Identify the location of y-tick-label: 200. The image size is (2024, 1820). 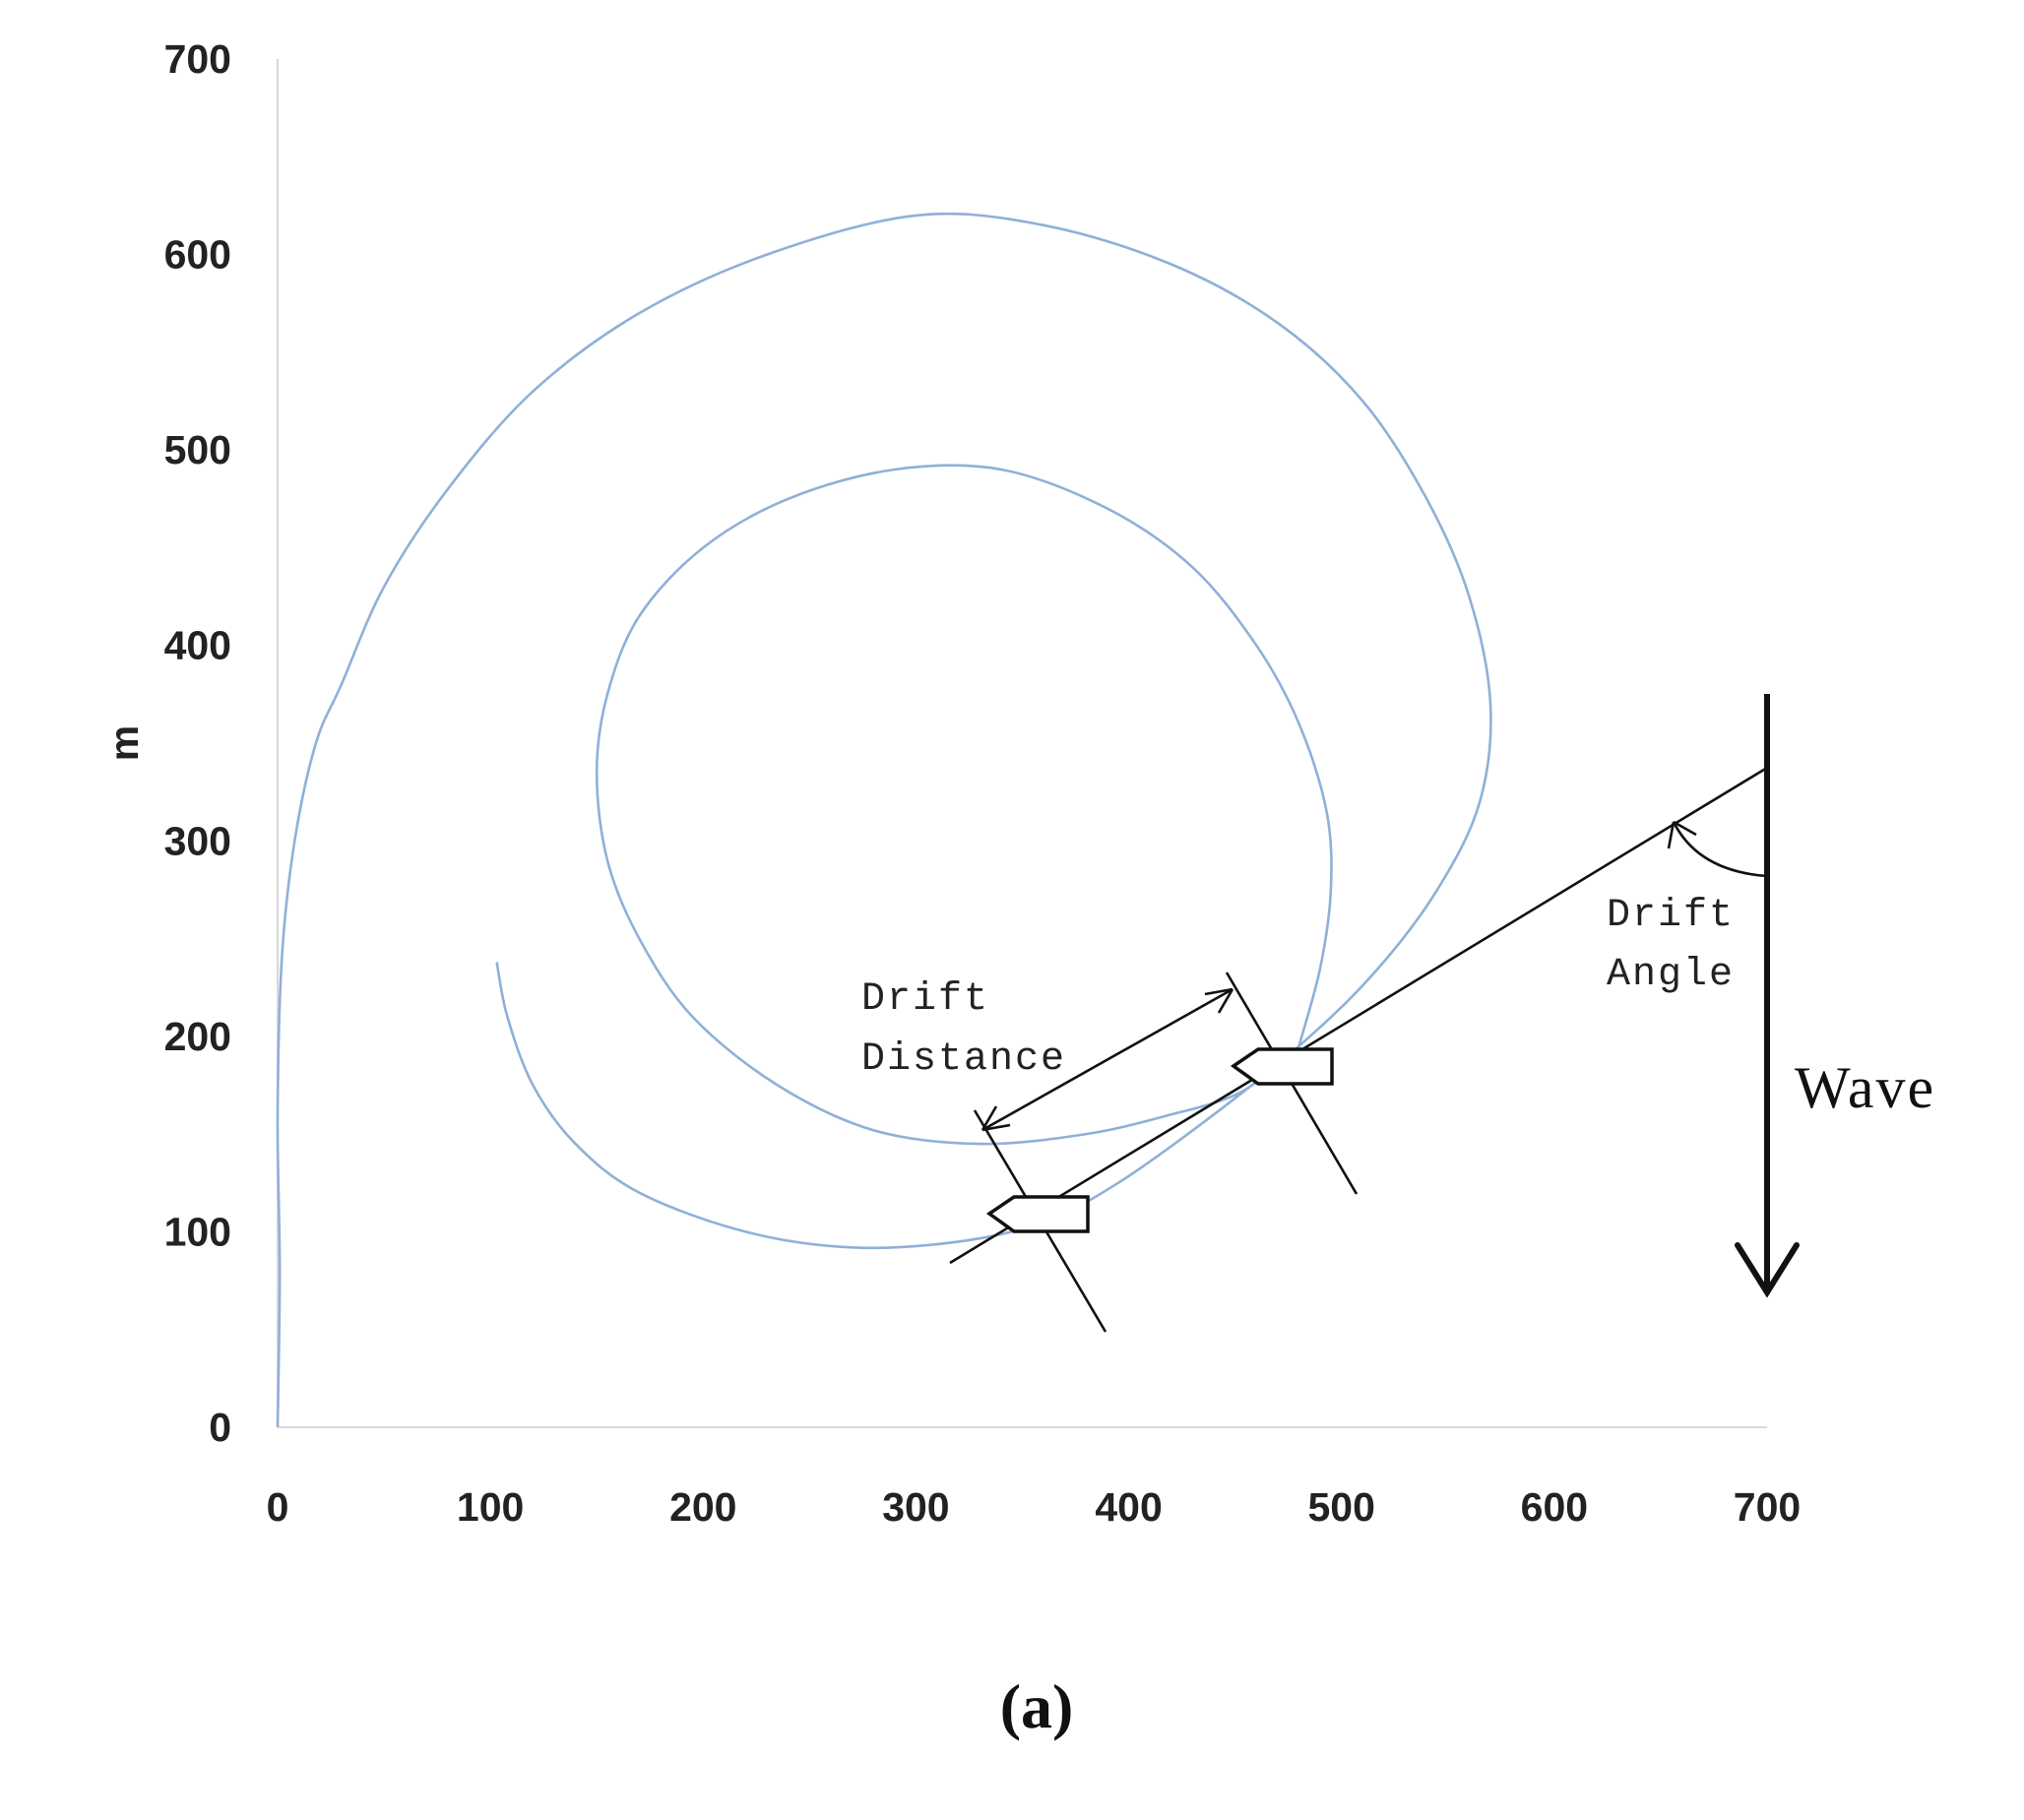
(197, 1036).